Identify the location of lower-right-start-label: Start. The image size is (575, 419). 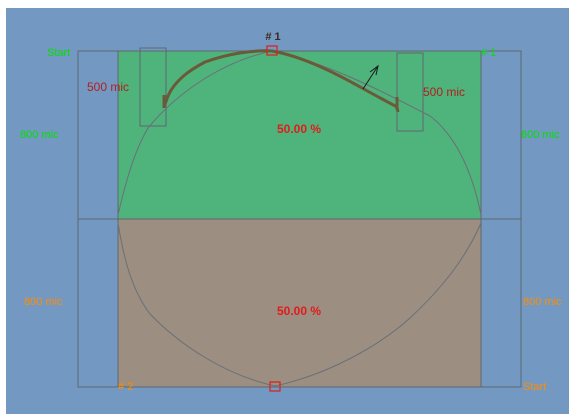
(534, 387).